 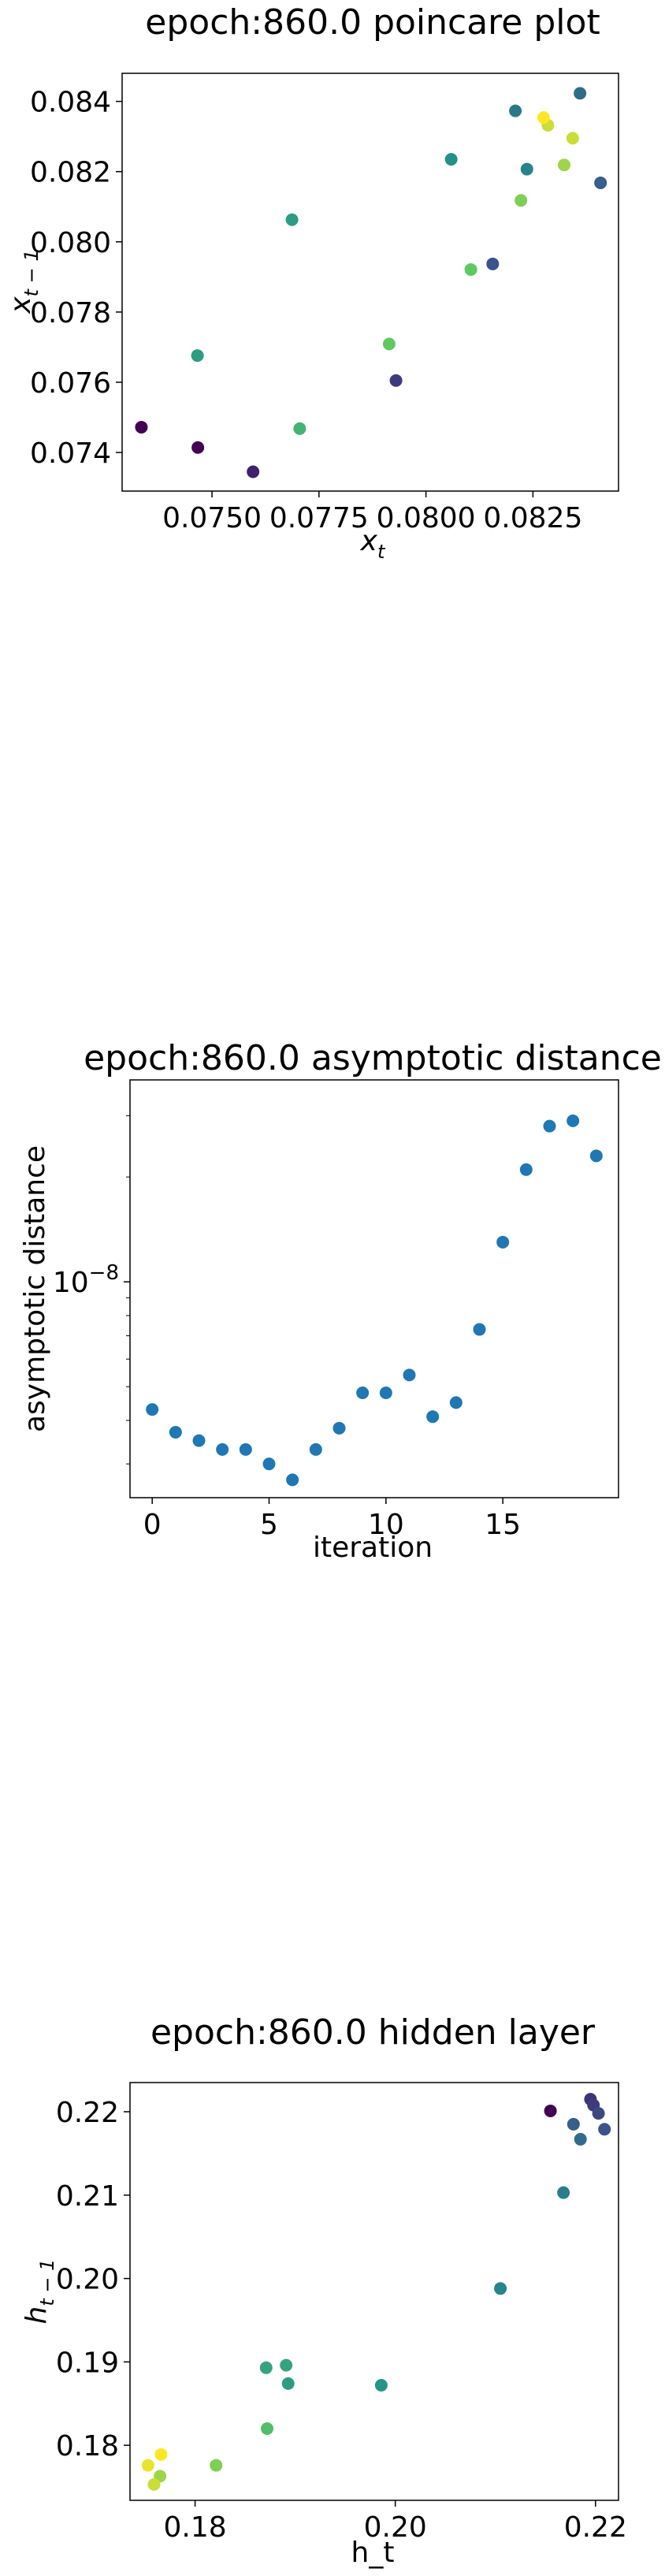 I want to click on y-tick-label: 0.21, so click(x=87, y=2196).